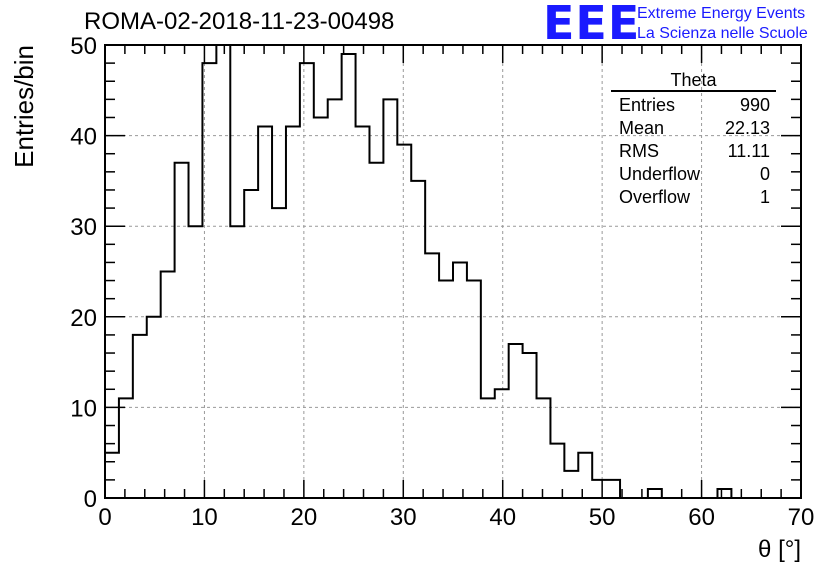  What do you see at coordinates (754, 105) in the screenshot?
I see `stats-value: 990` at bounding box center [754, 105].